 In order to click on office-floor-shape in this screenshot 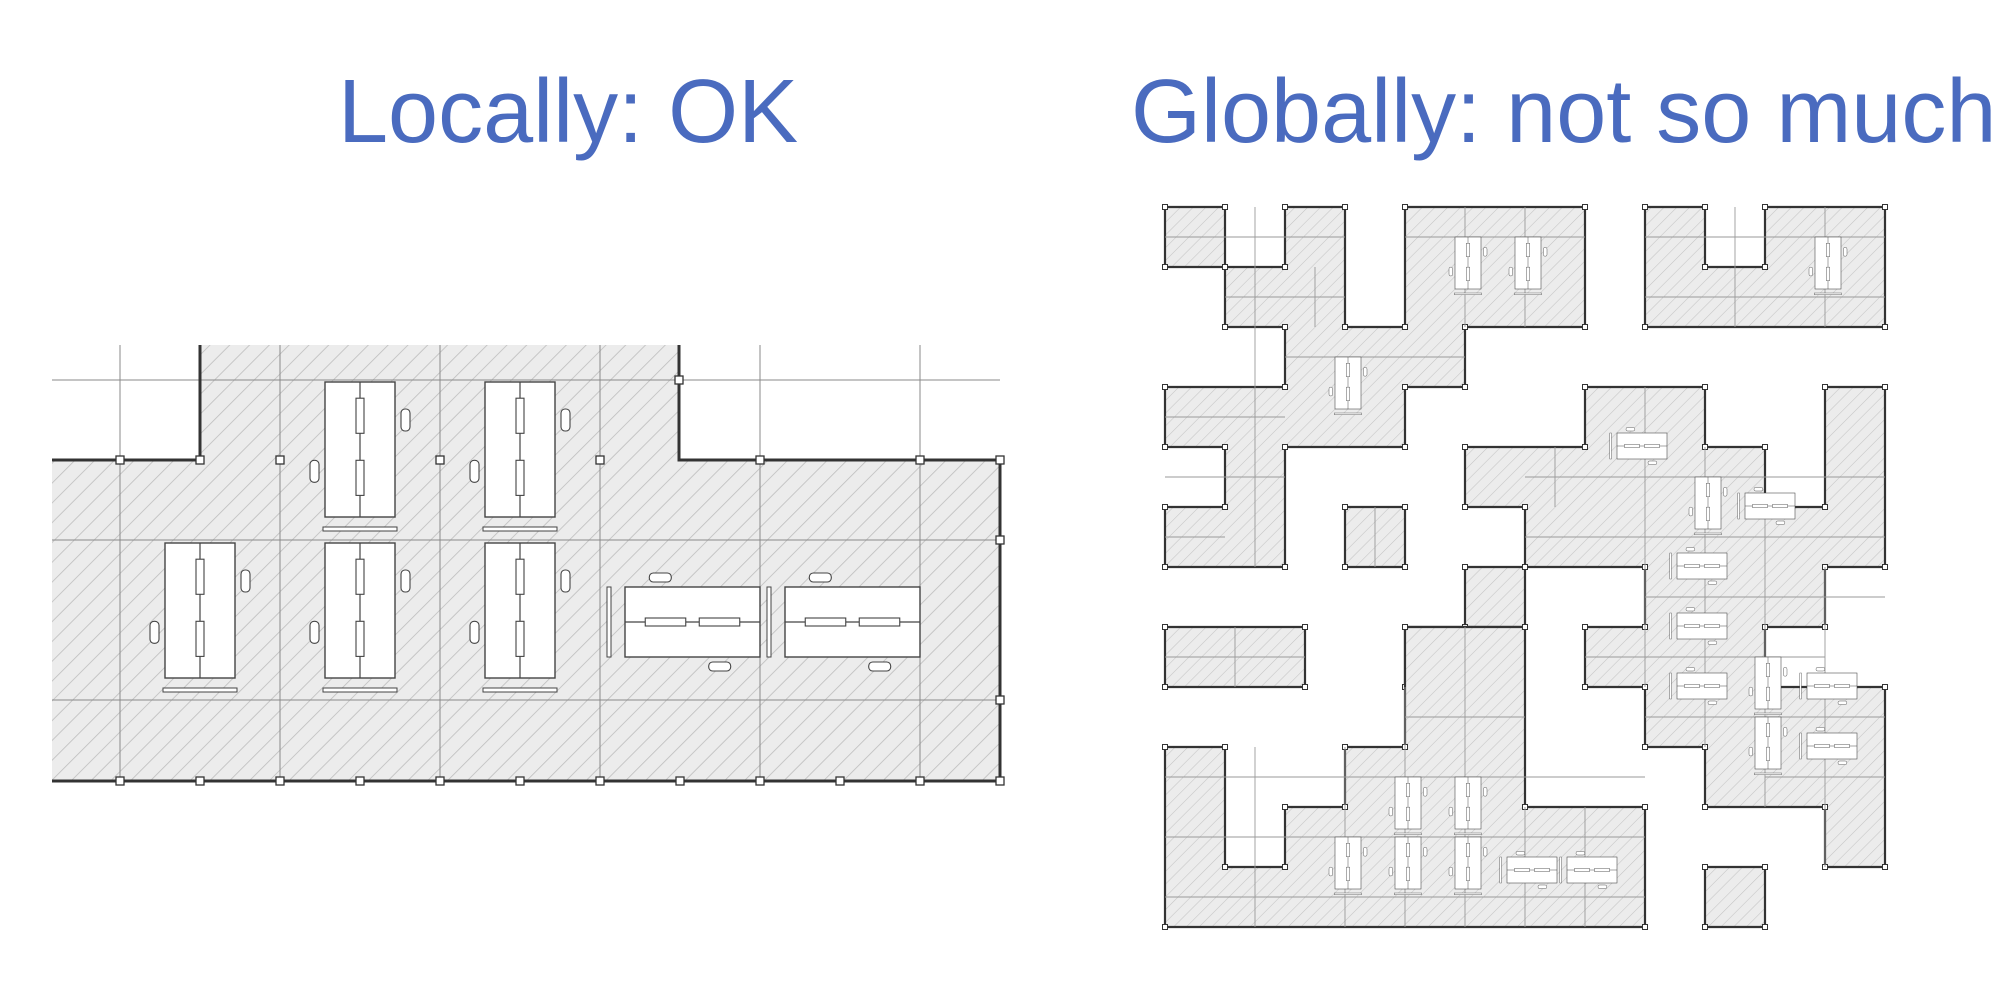, I will do `click(1735, 897)`.